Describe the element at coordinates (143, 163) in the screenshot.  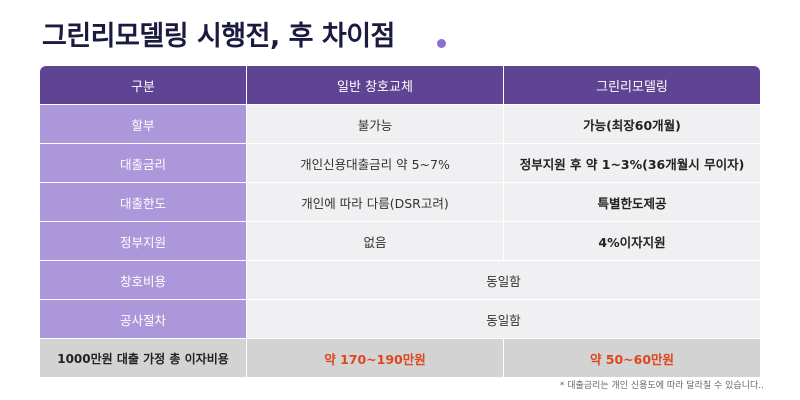
I see `row-label: 대출금리` at that location.